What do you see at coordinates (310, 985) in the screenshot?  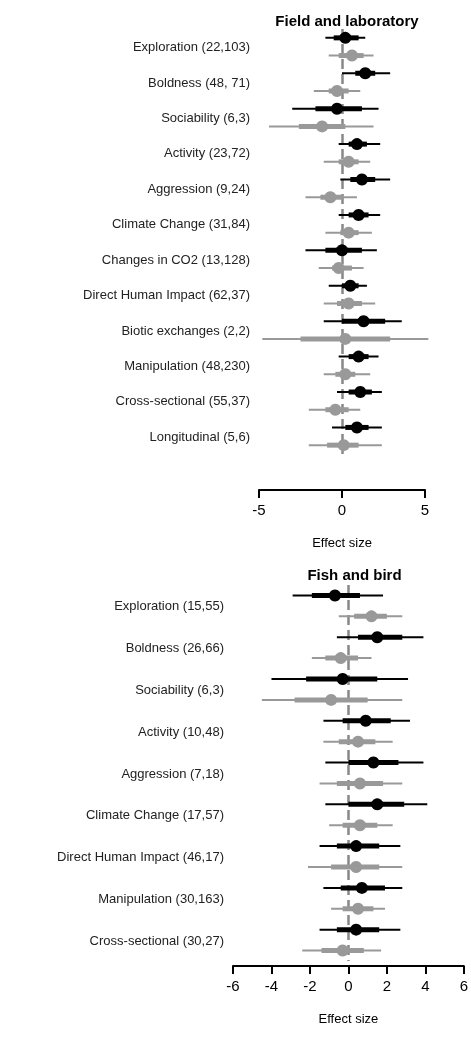 I see `x-tick-label: -2` at bounding box center [310, 985].